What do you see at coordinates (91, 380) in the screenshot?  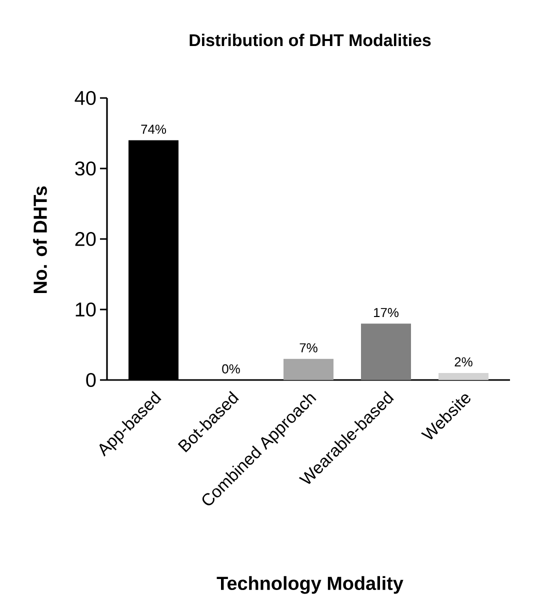 I see `y-tick-label: 0` at bounding box center [91, 380].